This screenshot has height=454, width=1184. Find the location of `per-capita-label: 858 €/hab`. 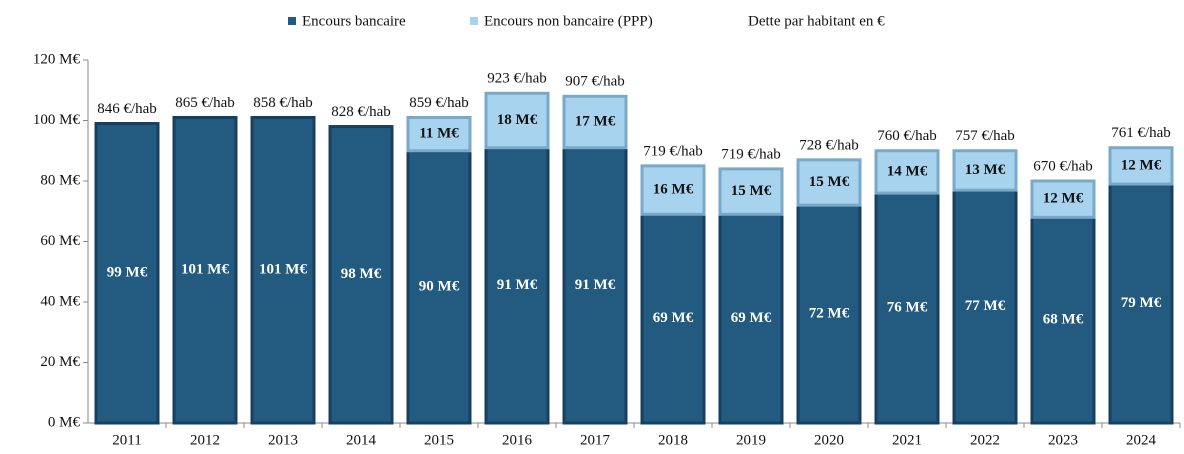

per-capita-label: 858 €/hab is located at coordinates (283, 103).